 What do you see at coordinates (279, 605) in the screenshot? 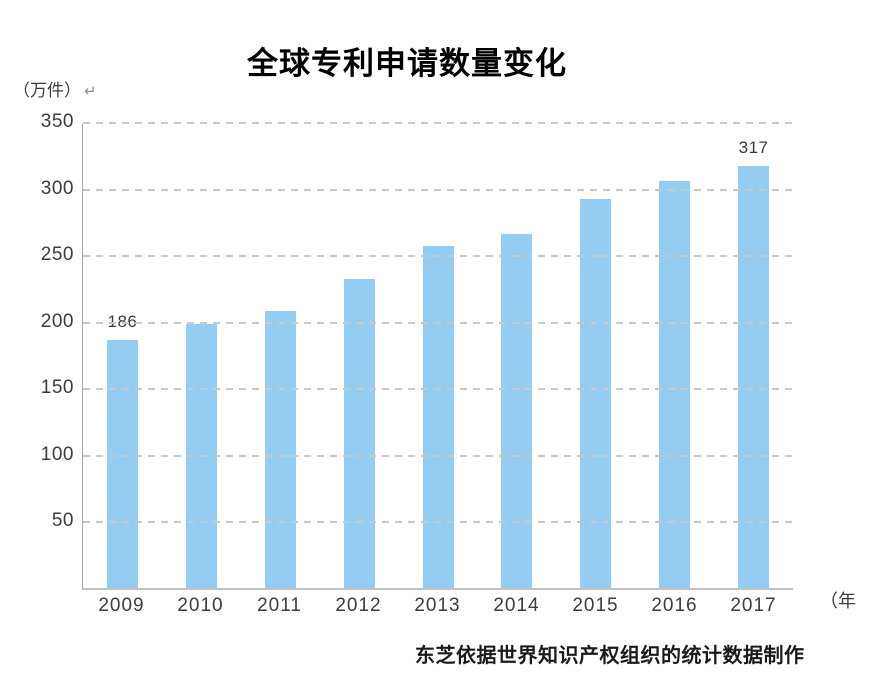
I see `x-tick-label-2011: 2011` at bounding box center [279, 605].